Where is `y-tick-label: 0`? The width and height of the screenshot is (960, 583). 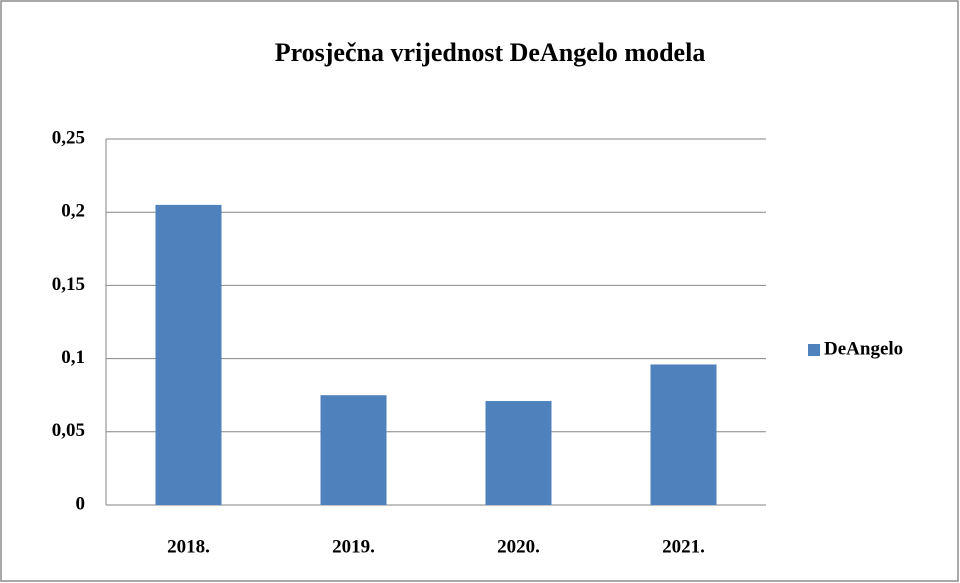
y-tick-label: 0 is located at coordinates (81, 503).